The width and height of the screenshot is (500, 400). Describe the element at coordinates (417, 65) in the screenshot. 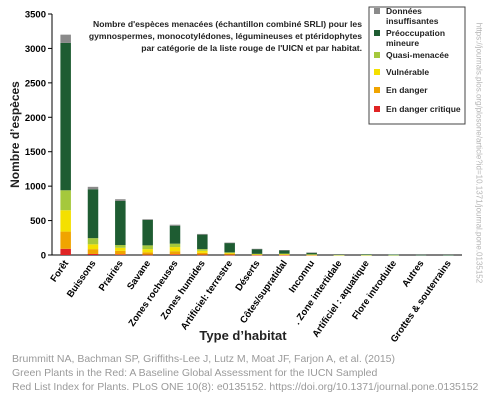

I see `legend-box` at that location.